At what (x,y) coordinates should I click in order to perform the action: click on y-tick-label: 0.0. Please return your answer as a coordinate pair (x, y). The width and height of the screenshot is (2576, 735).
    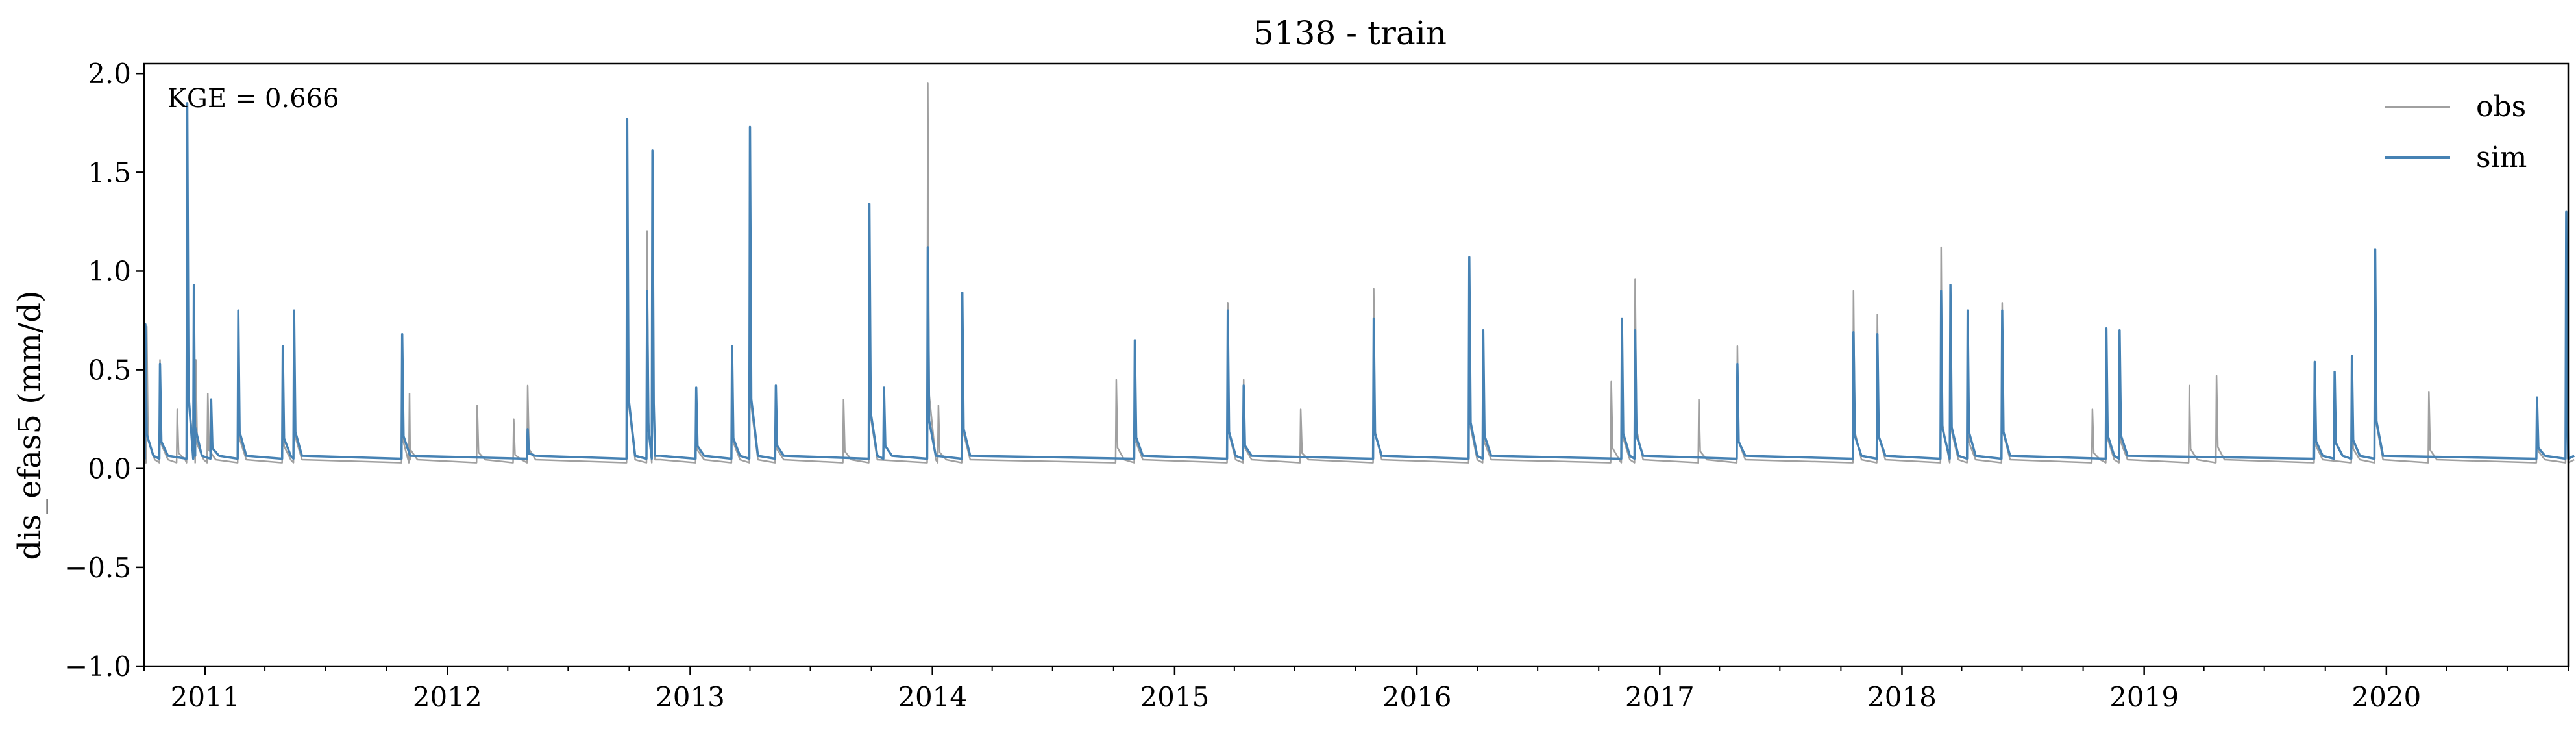
    Looking at the image, I should click on (109, 469).